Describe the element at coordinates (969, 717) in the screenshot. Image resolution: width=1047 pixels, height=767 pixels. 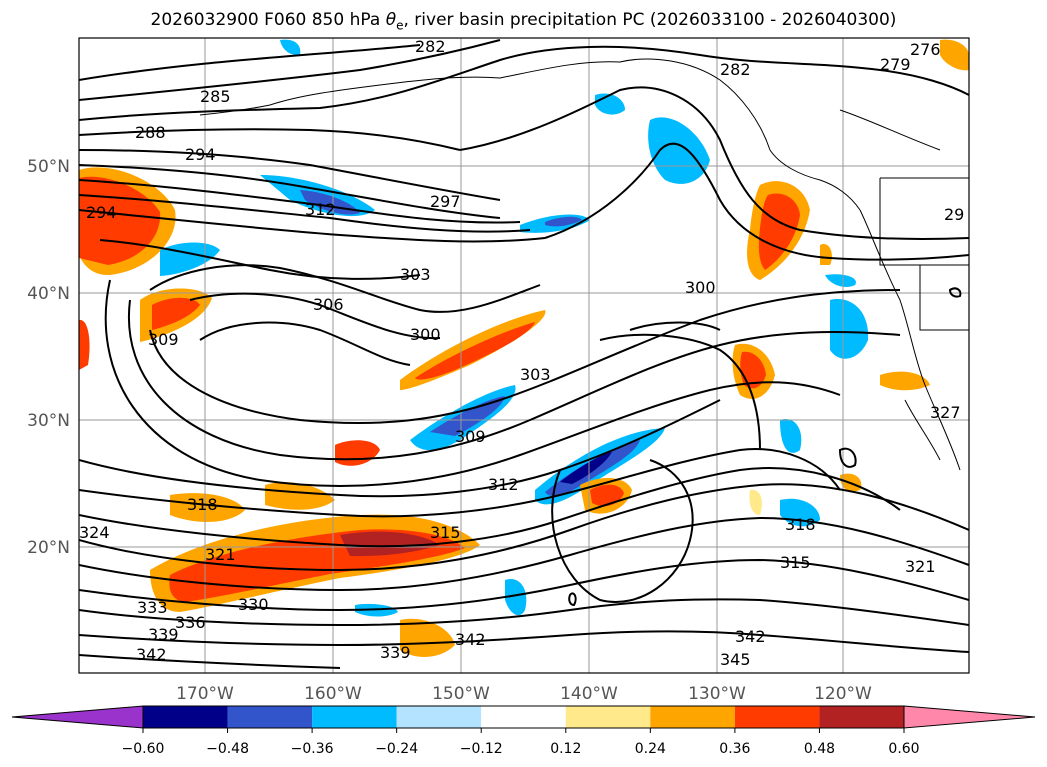
I see `colorbar-extend-high` at that location.